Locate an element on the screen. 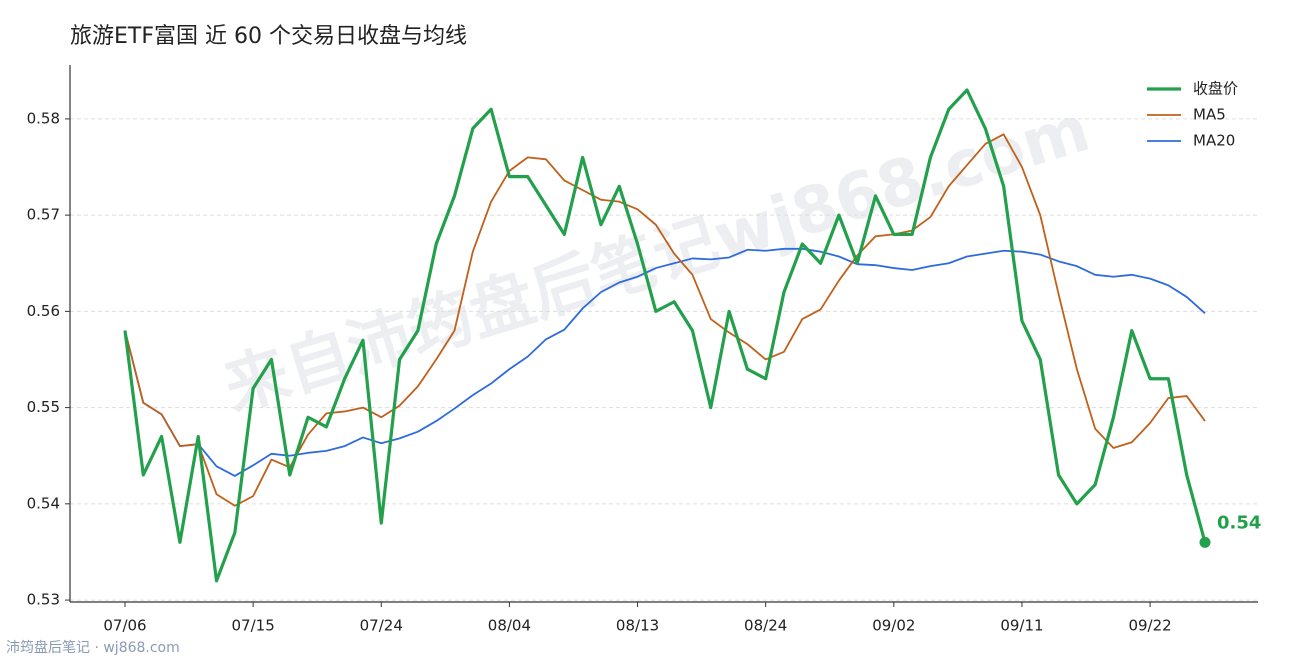  last-point is located at coordinates (1205, 542).